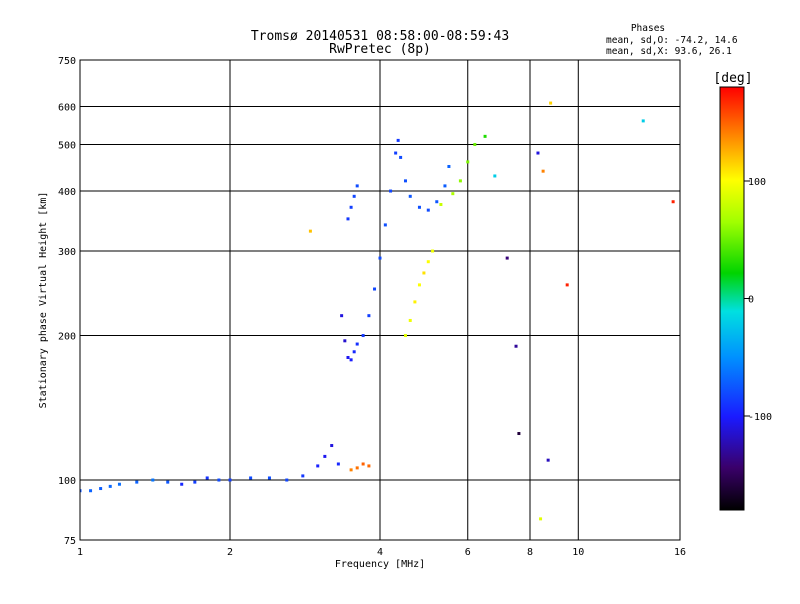  I want to click on y-axis-ticks: 750 600 500 400 300 200 100 75, so click(67, 301).